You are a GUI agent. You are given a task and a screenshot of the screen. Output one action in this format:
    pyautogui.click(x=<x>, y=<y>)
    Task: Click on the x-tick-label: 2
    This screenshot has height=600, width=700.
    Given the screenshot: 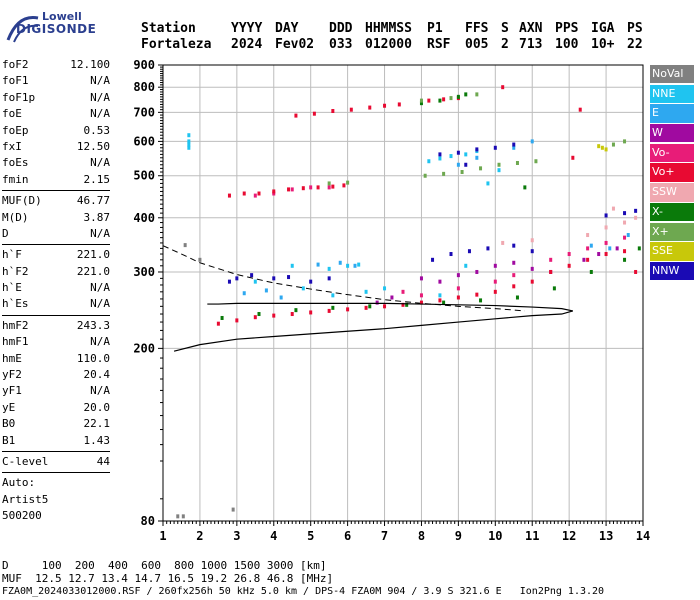 What is the action you would take?
    pyautogui.click(x=199, y=536)
    